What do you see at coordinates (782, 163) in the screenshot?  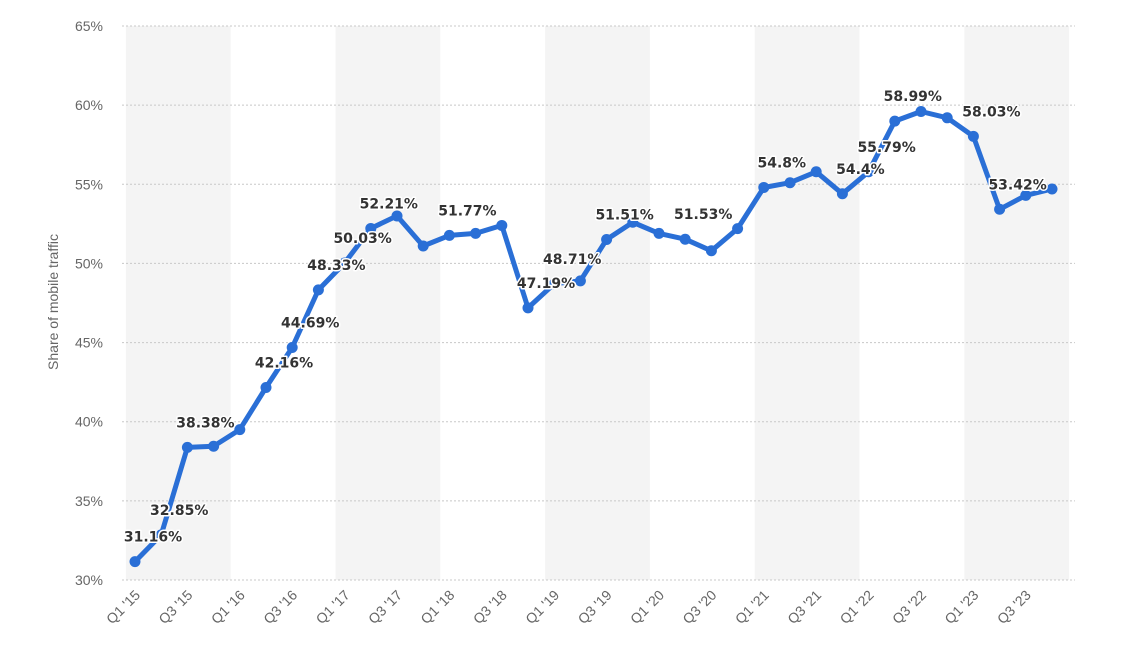 I see `data-label: 54.8%` at bounding box center [782, 163].